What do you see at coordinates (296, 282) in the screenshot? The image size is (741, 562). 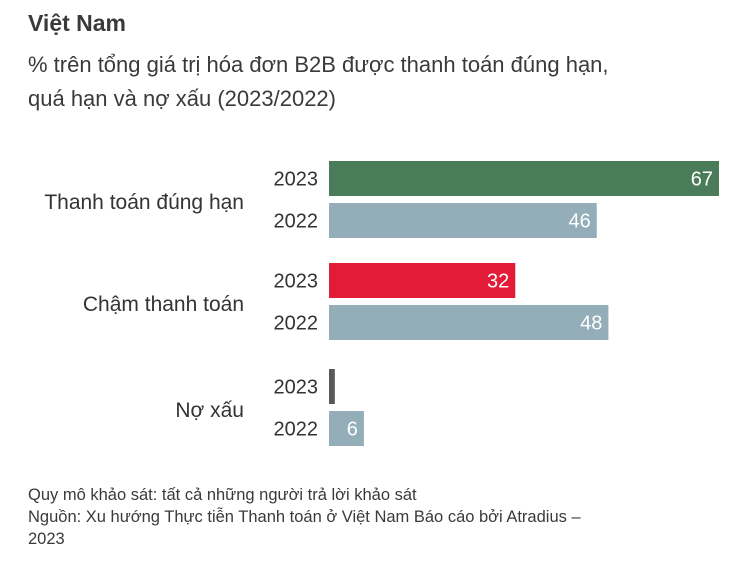 I see `year-label-cham-thanh-toan-2023: 2023` at bounding box center [296, 282].